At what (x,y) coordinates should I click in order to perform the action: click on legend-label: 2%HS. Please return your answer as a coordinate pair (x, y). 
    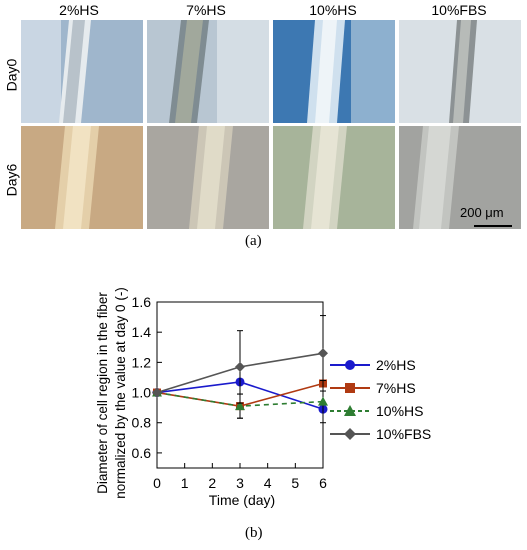
    Looking at the image, I should click on (396, 364).